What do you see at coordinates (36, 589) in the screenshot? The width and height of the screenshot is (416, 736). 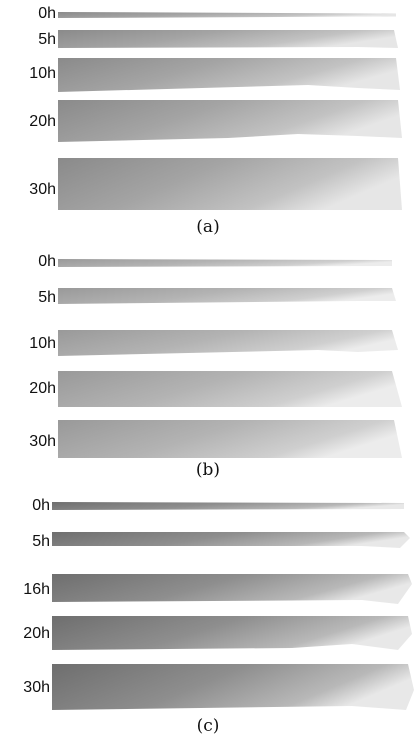 I see `time-label: 16h` at bounding box center [36, 589].